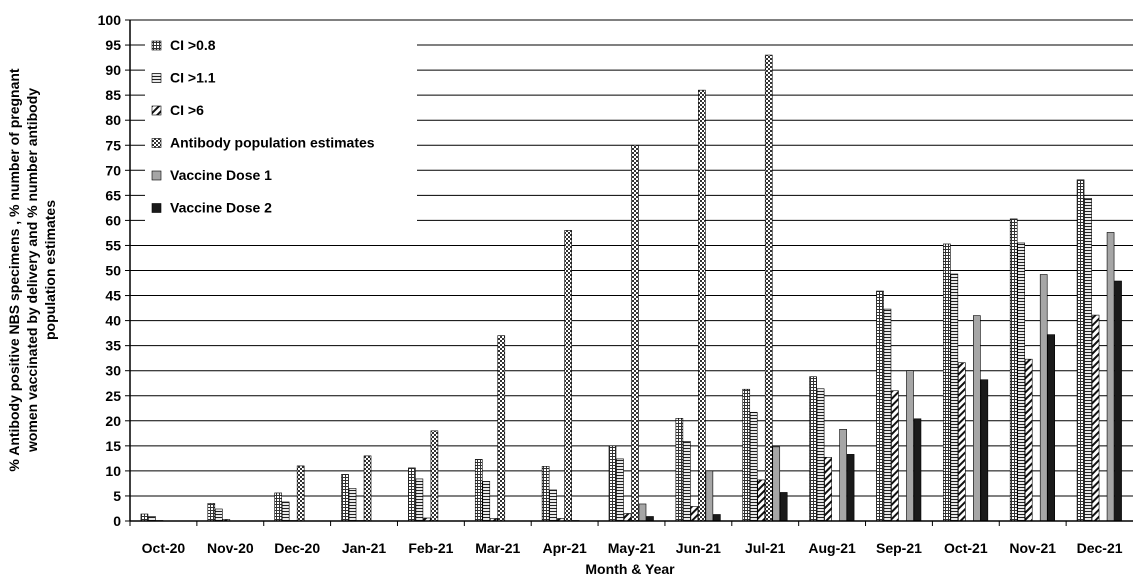 The image size is (1133, 579). I want to click on legend-label: Vaccine Dose 1, so click(221, 175).